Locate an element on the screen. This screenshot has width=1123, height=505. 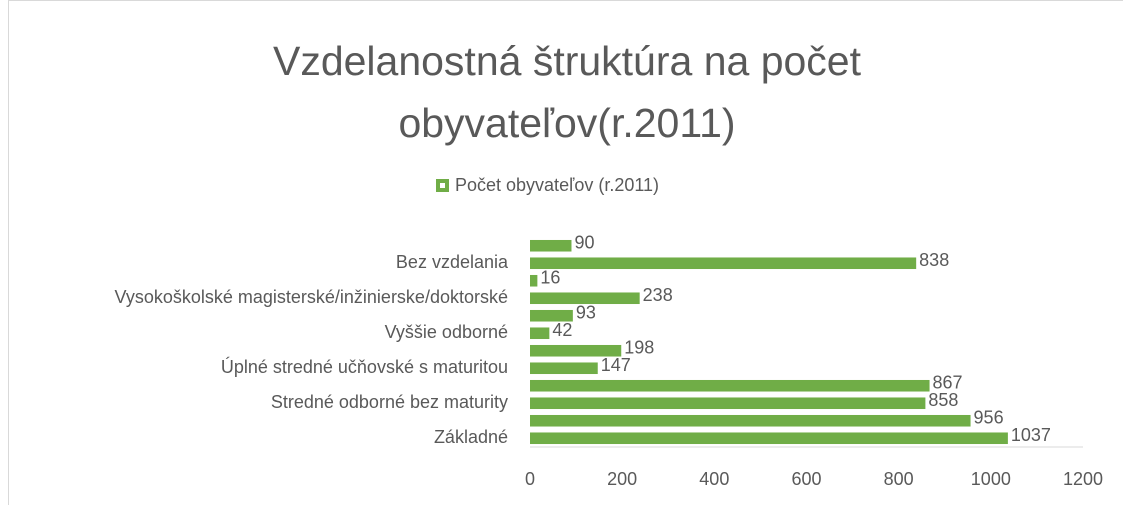
x-tick-label: 600 is located at coordinates (806, 479).